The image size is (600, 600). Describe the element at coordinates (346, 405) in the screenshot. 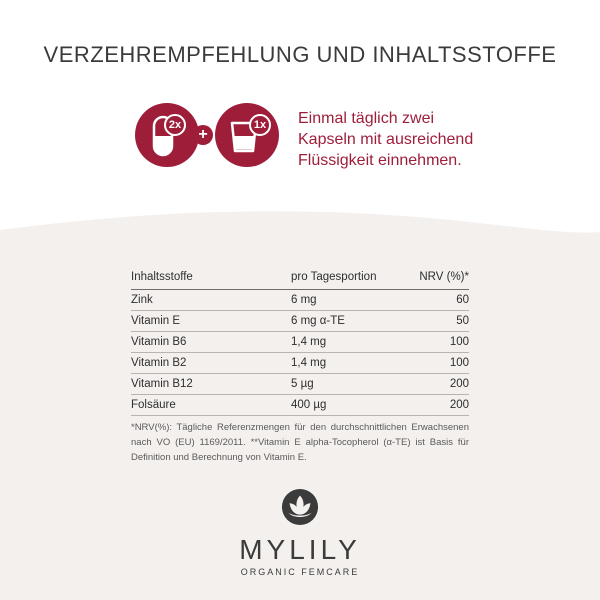

I see `table-cell: 400 µg` at that location.